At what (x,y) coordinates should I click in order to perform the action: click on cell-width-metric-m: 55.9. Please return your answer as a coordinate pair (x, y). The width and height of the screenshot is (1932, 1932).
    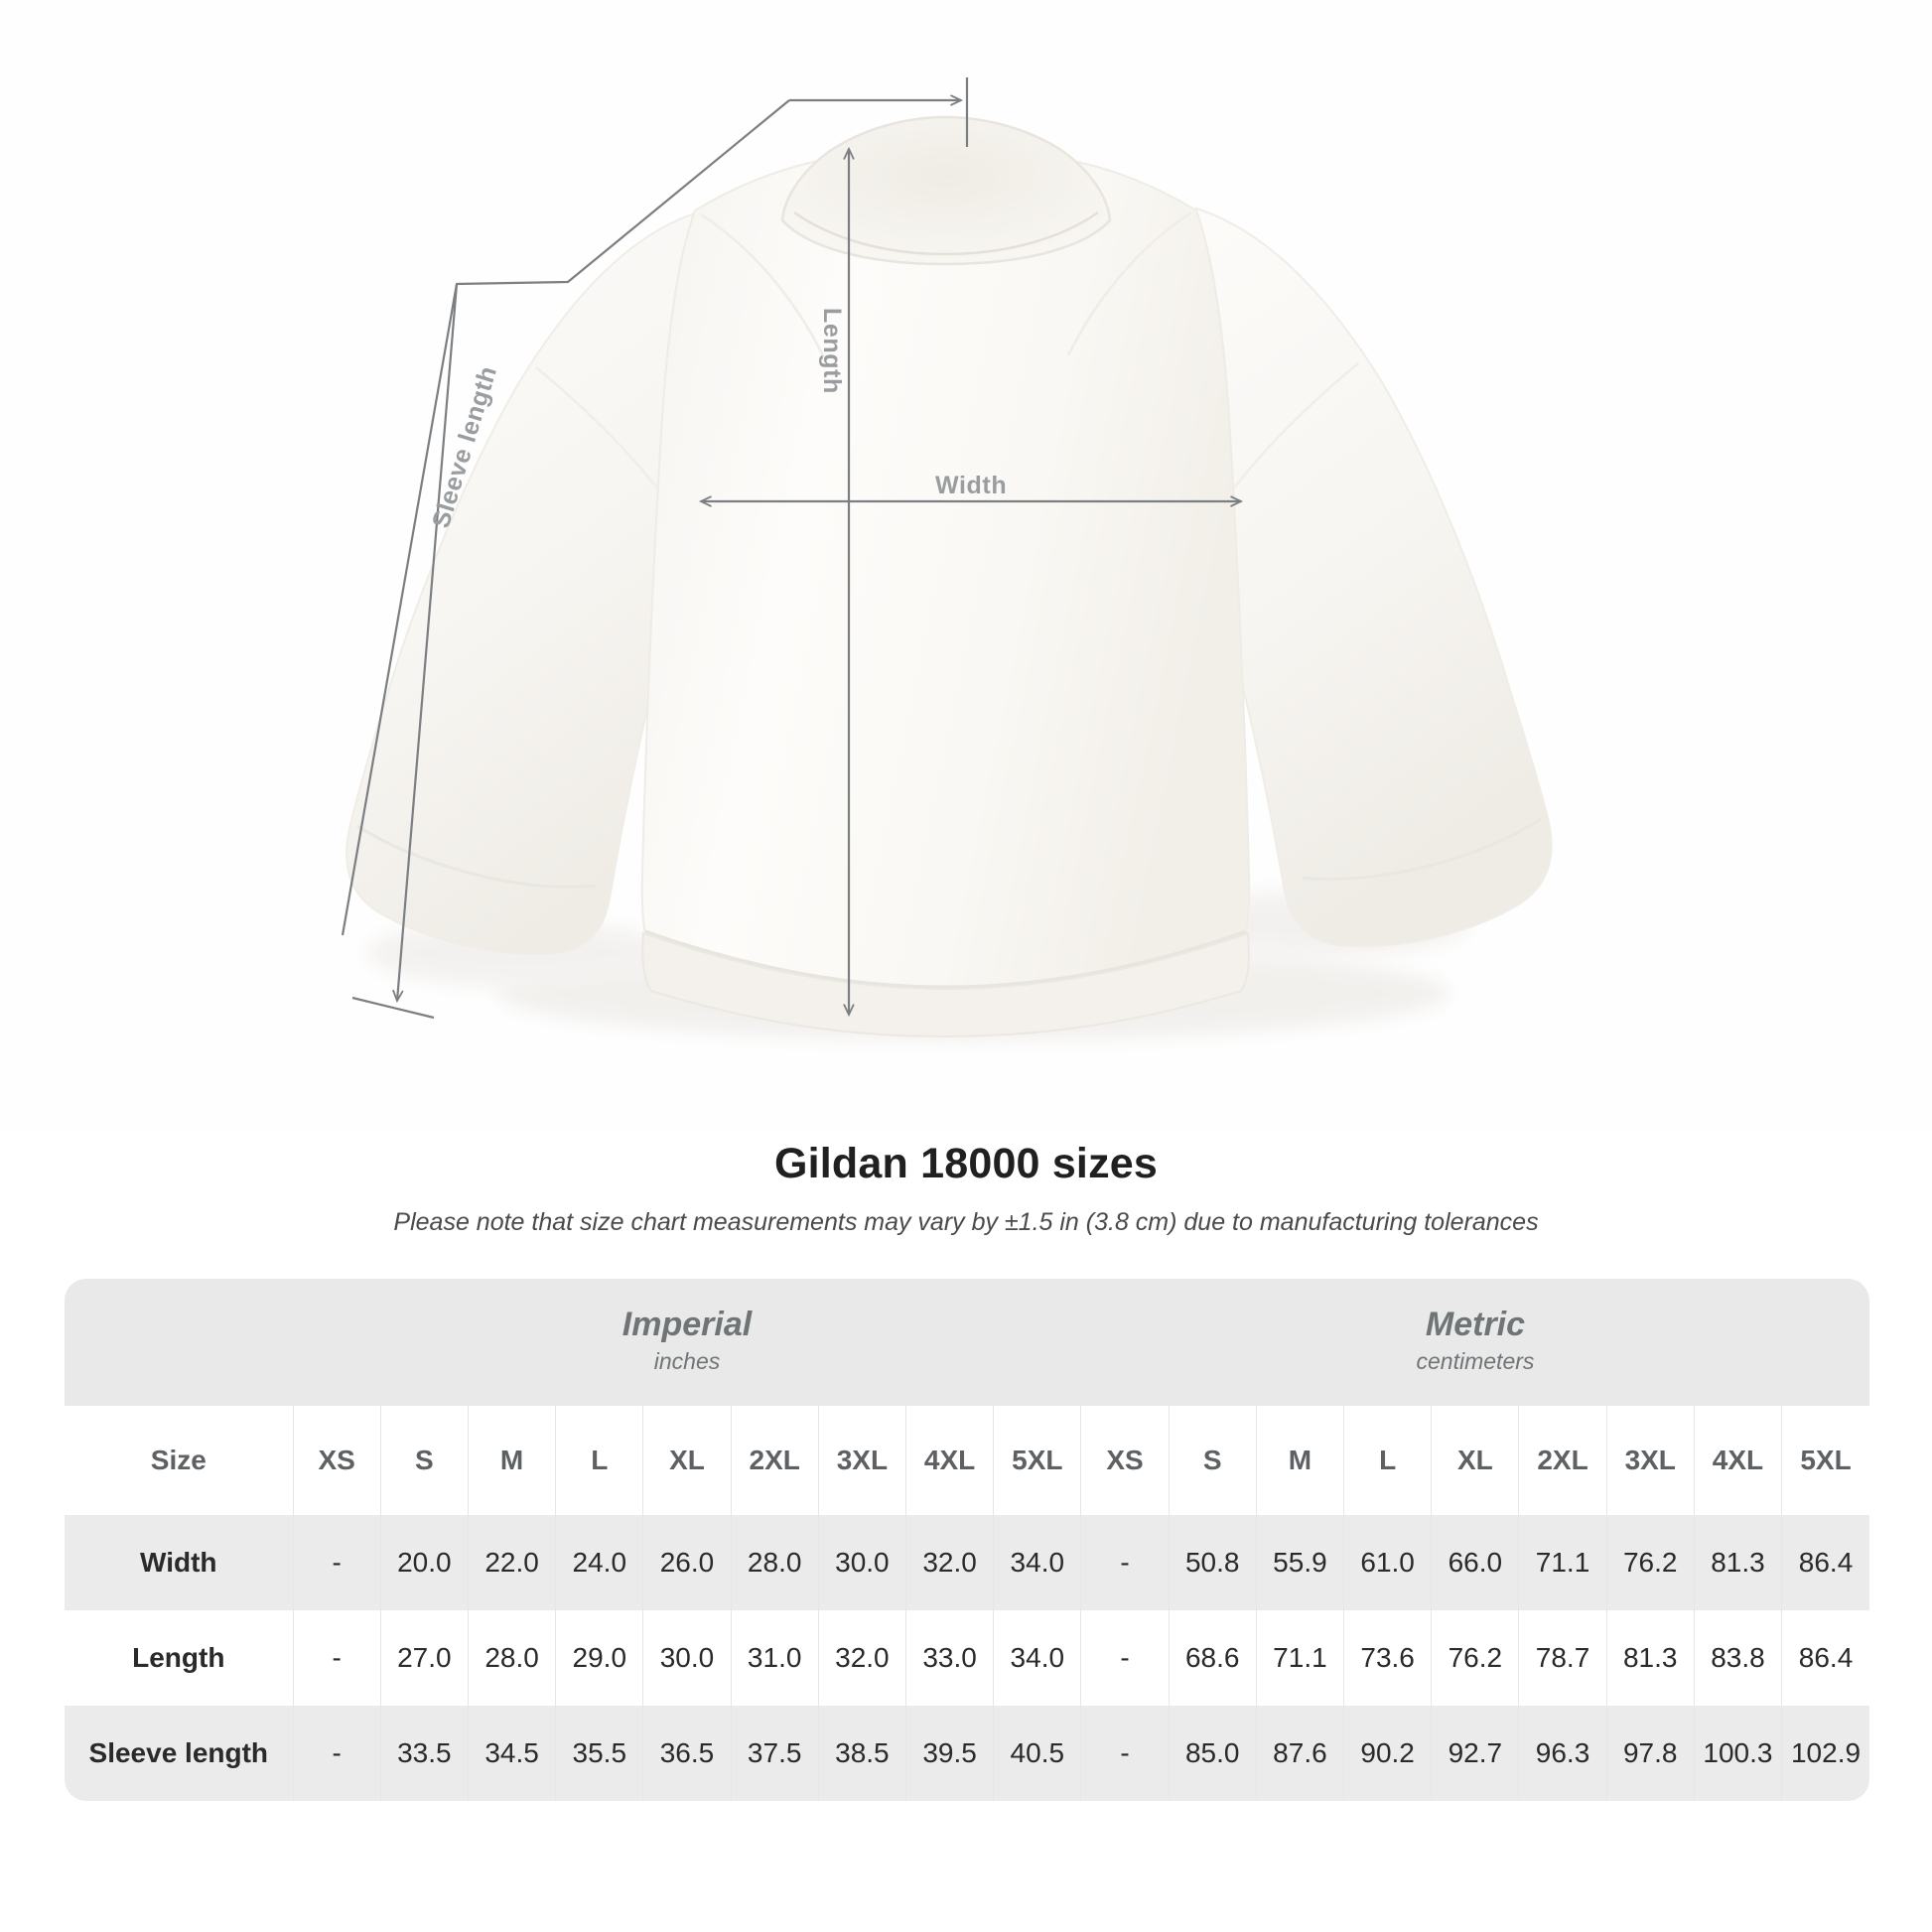
    Looking at the image, I should click on (1300, 1563).